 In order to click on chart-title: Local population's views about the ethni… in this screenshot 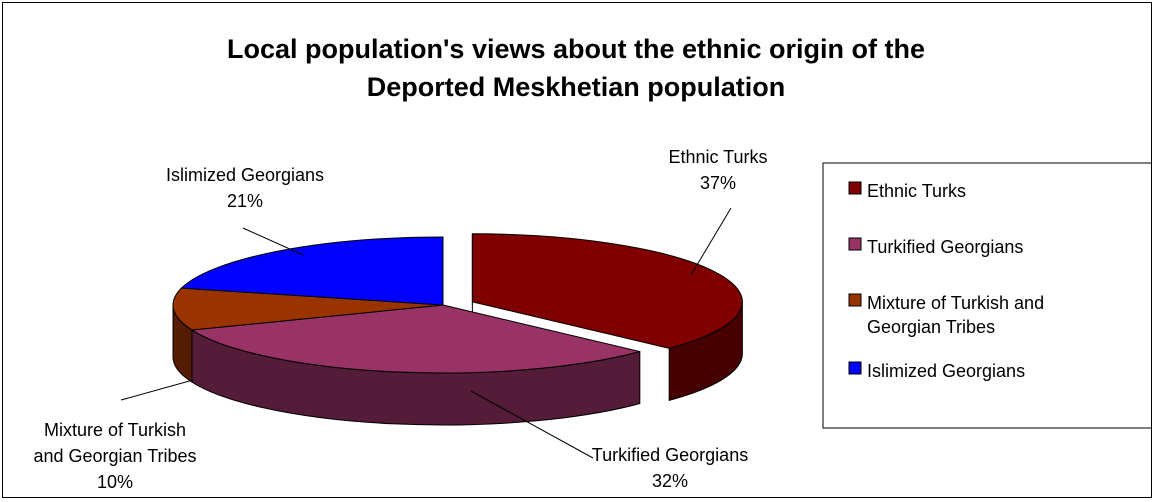, I will do `click(576, 68)`.